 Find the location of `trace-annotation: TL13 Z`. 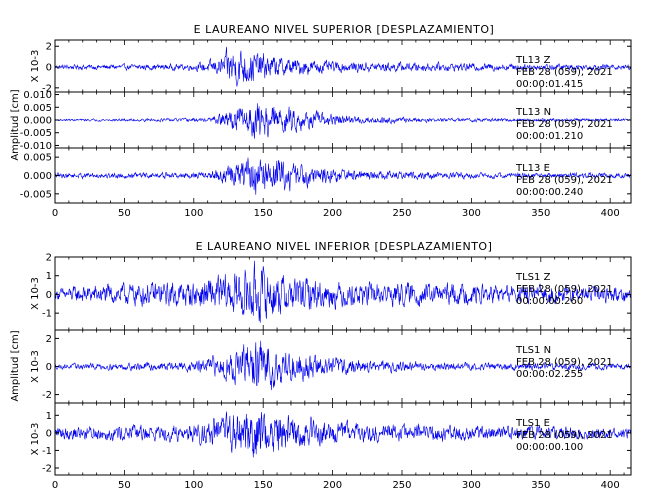

trace-annotation: TL13 Z is located at coordinates (533, 60).